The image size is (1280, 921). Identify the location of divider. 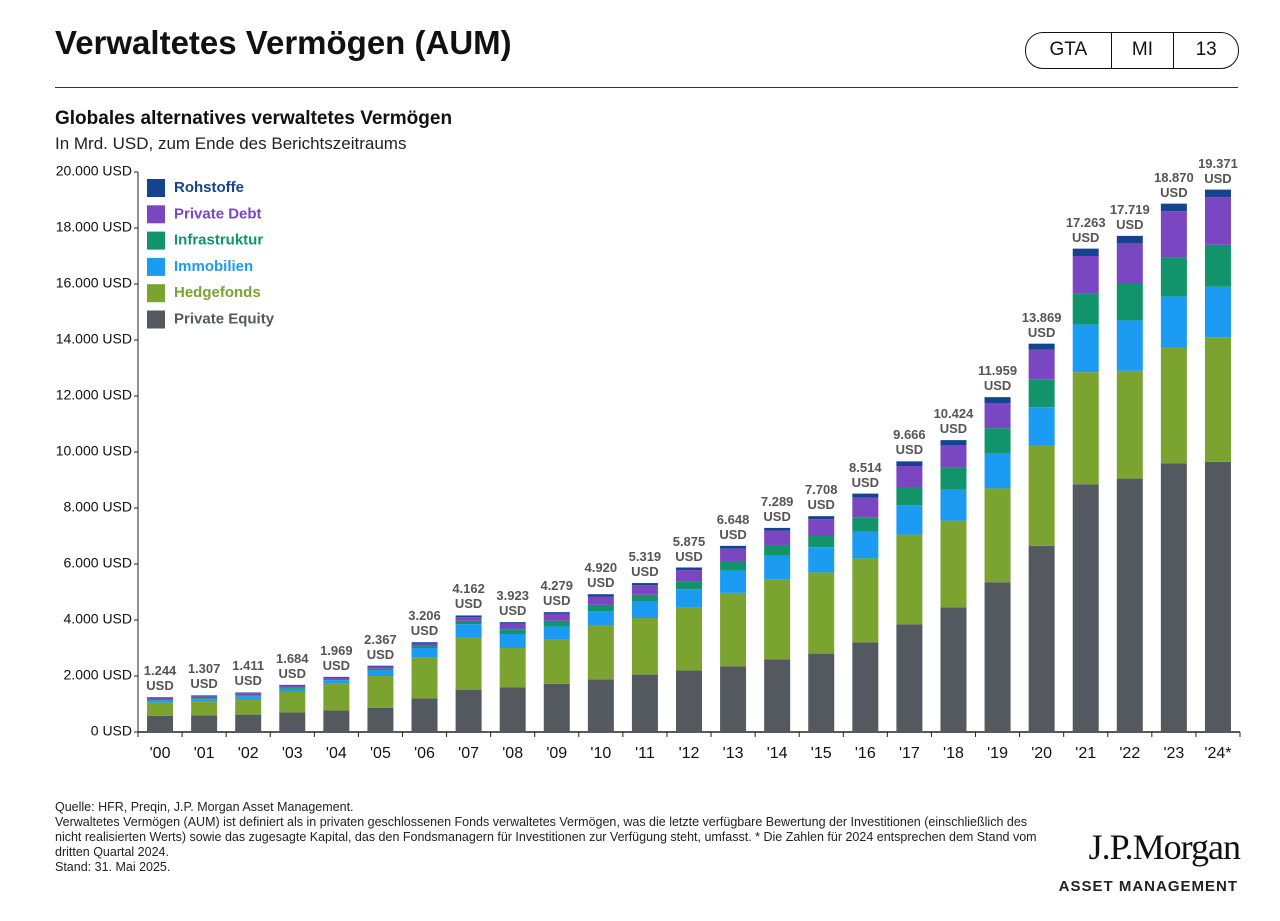
(646, 87).